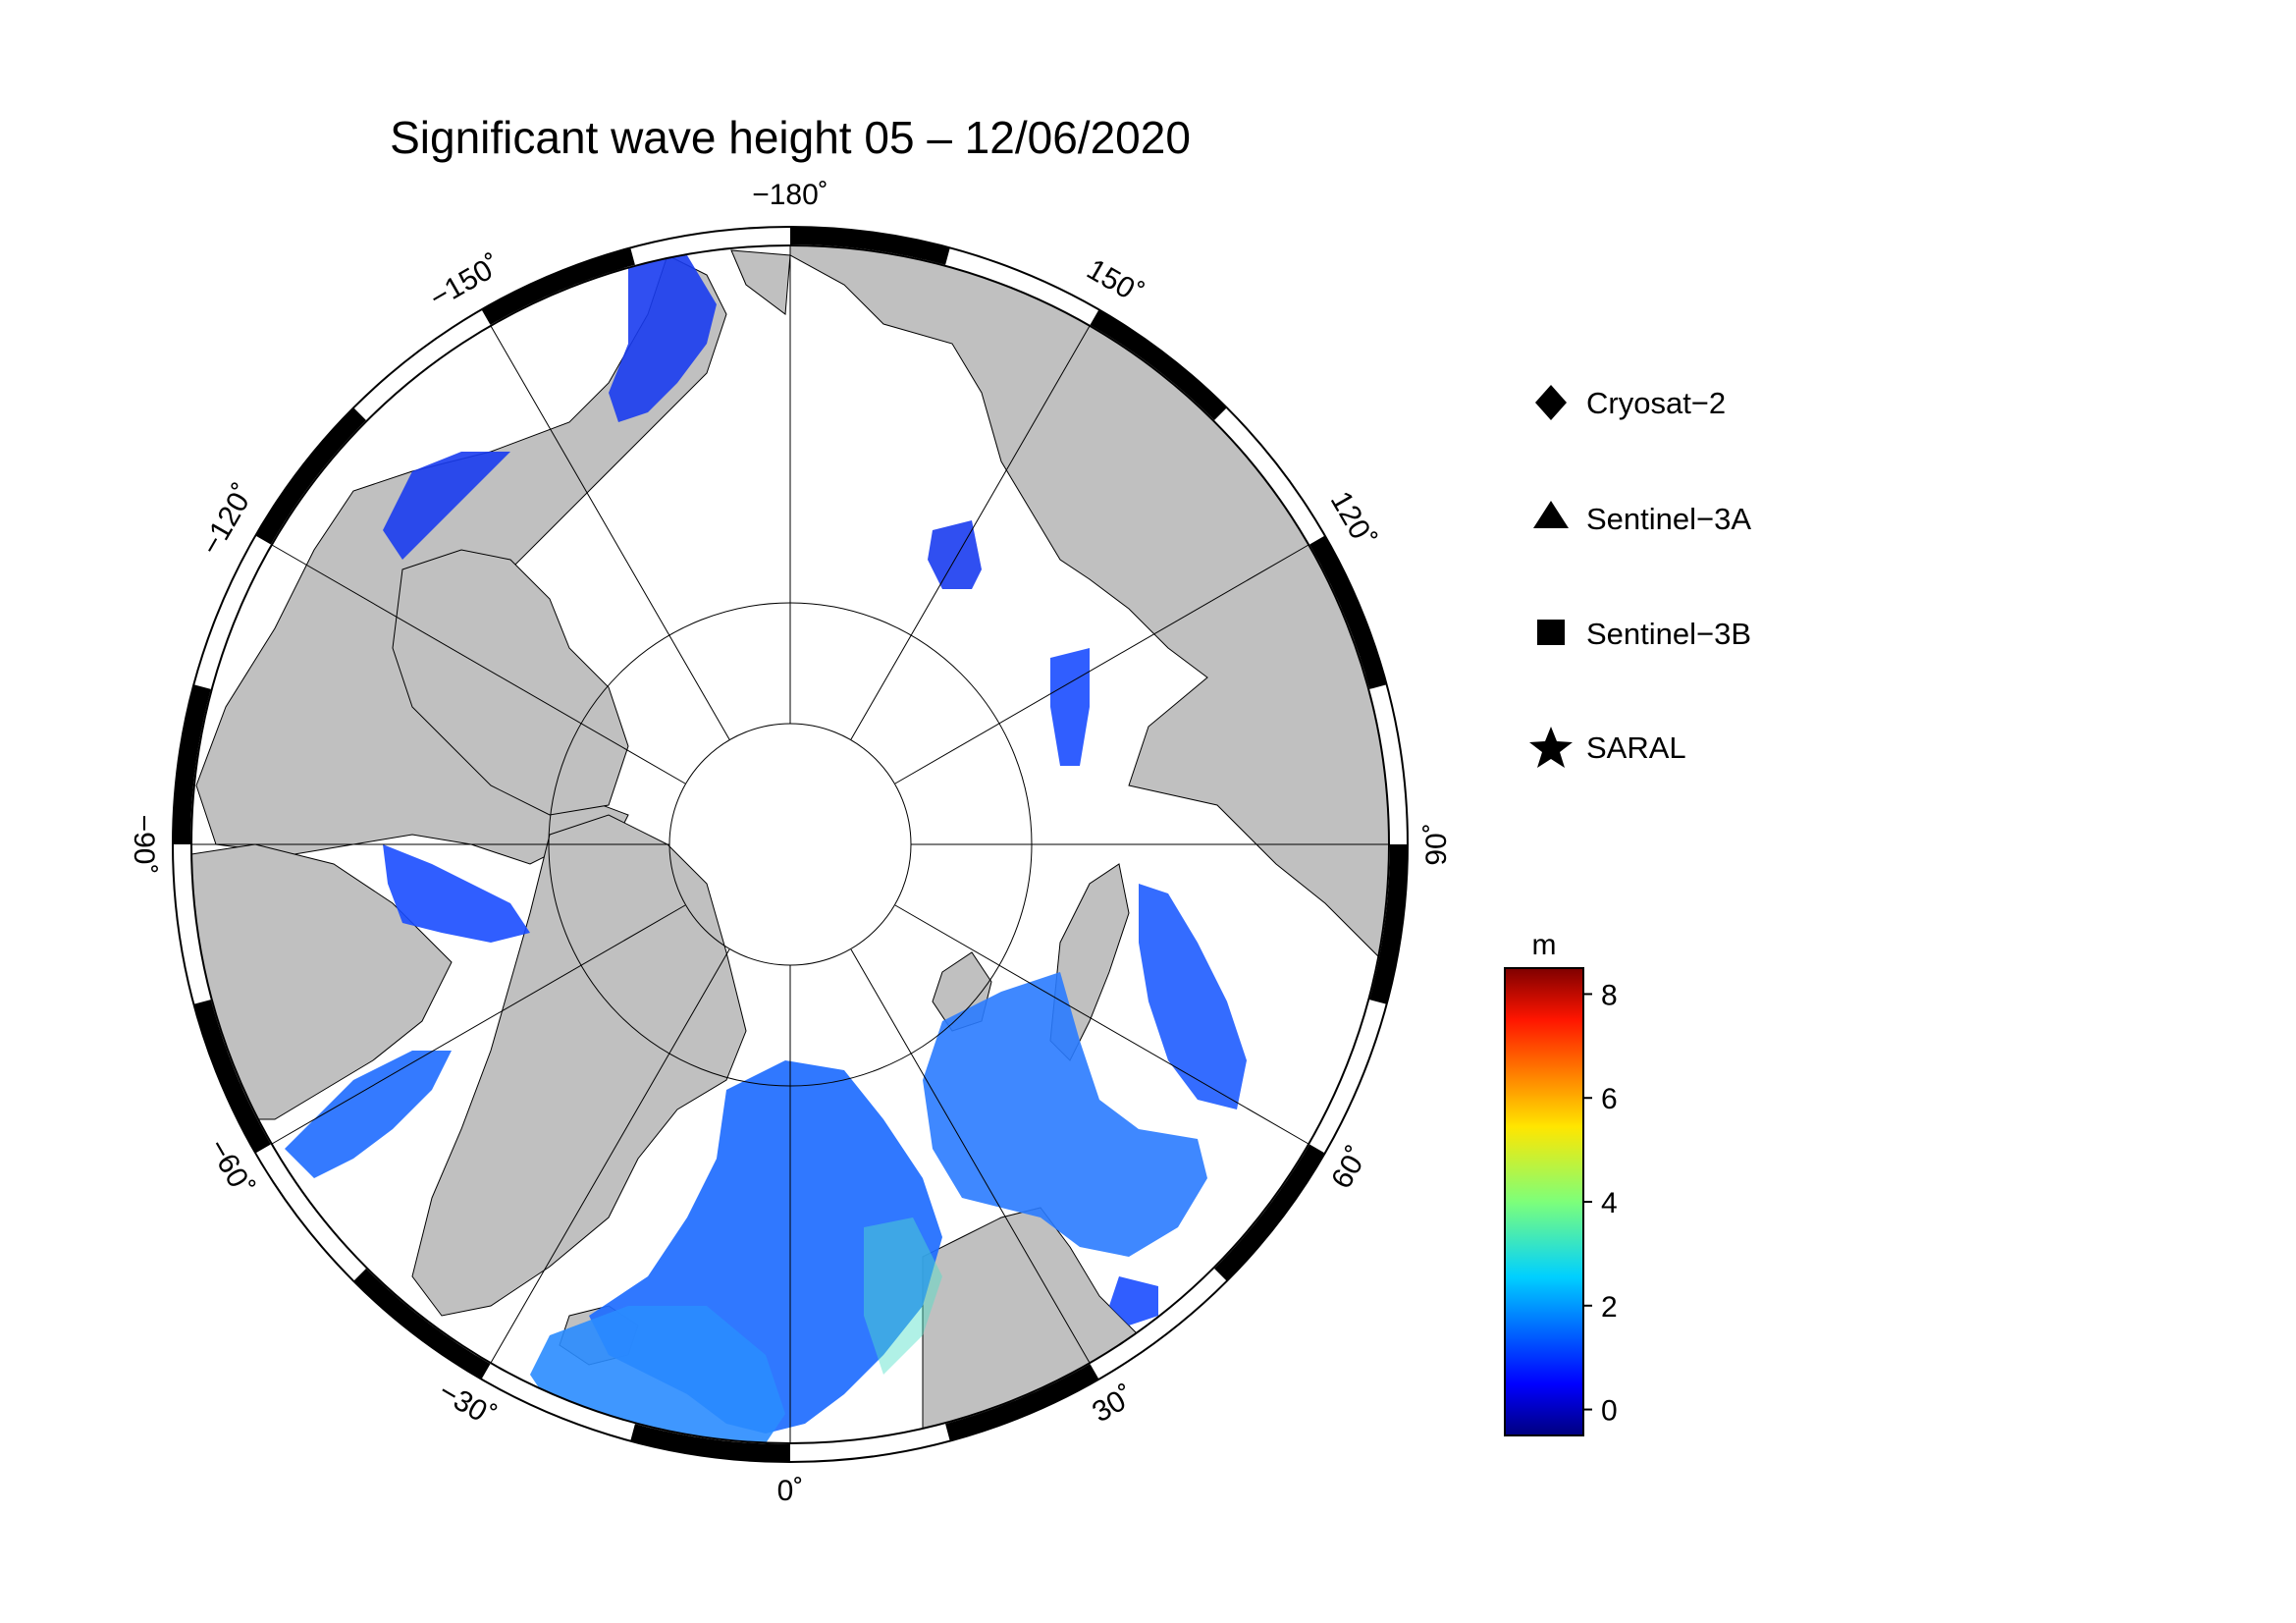 The height and width of the screenshot is (1623, 2296). What do you see at coordinates (1551, 747) in the screenshot?
I see `star-icon` at bounding box center [1551, 747].